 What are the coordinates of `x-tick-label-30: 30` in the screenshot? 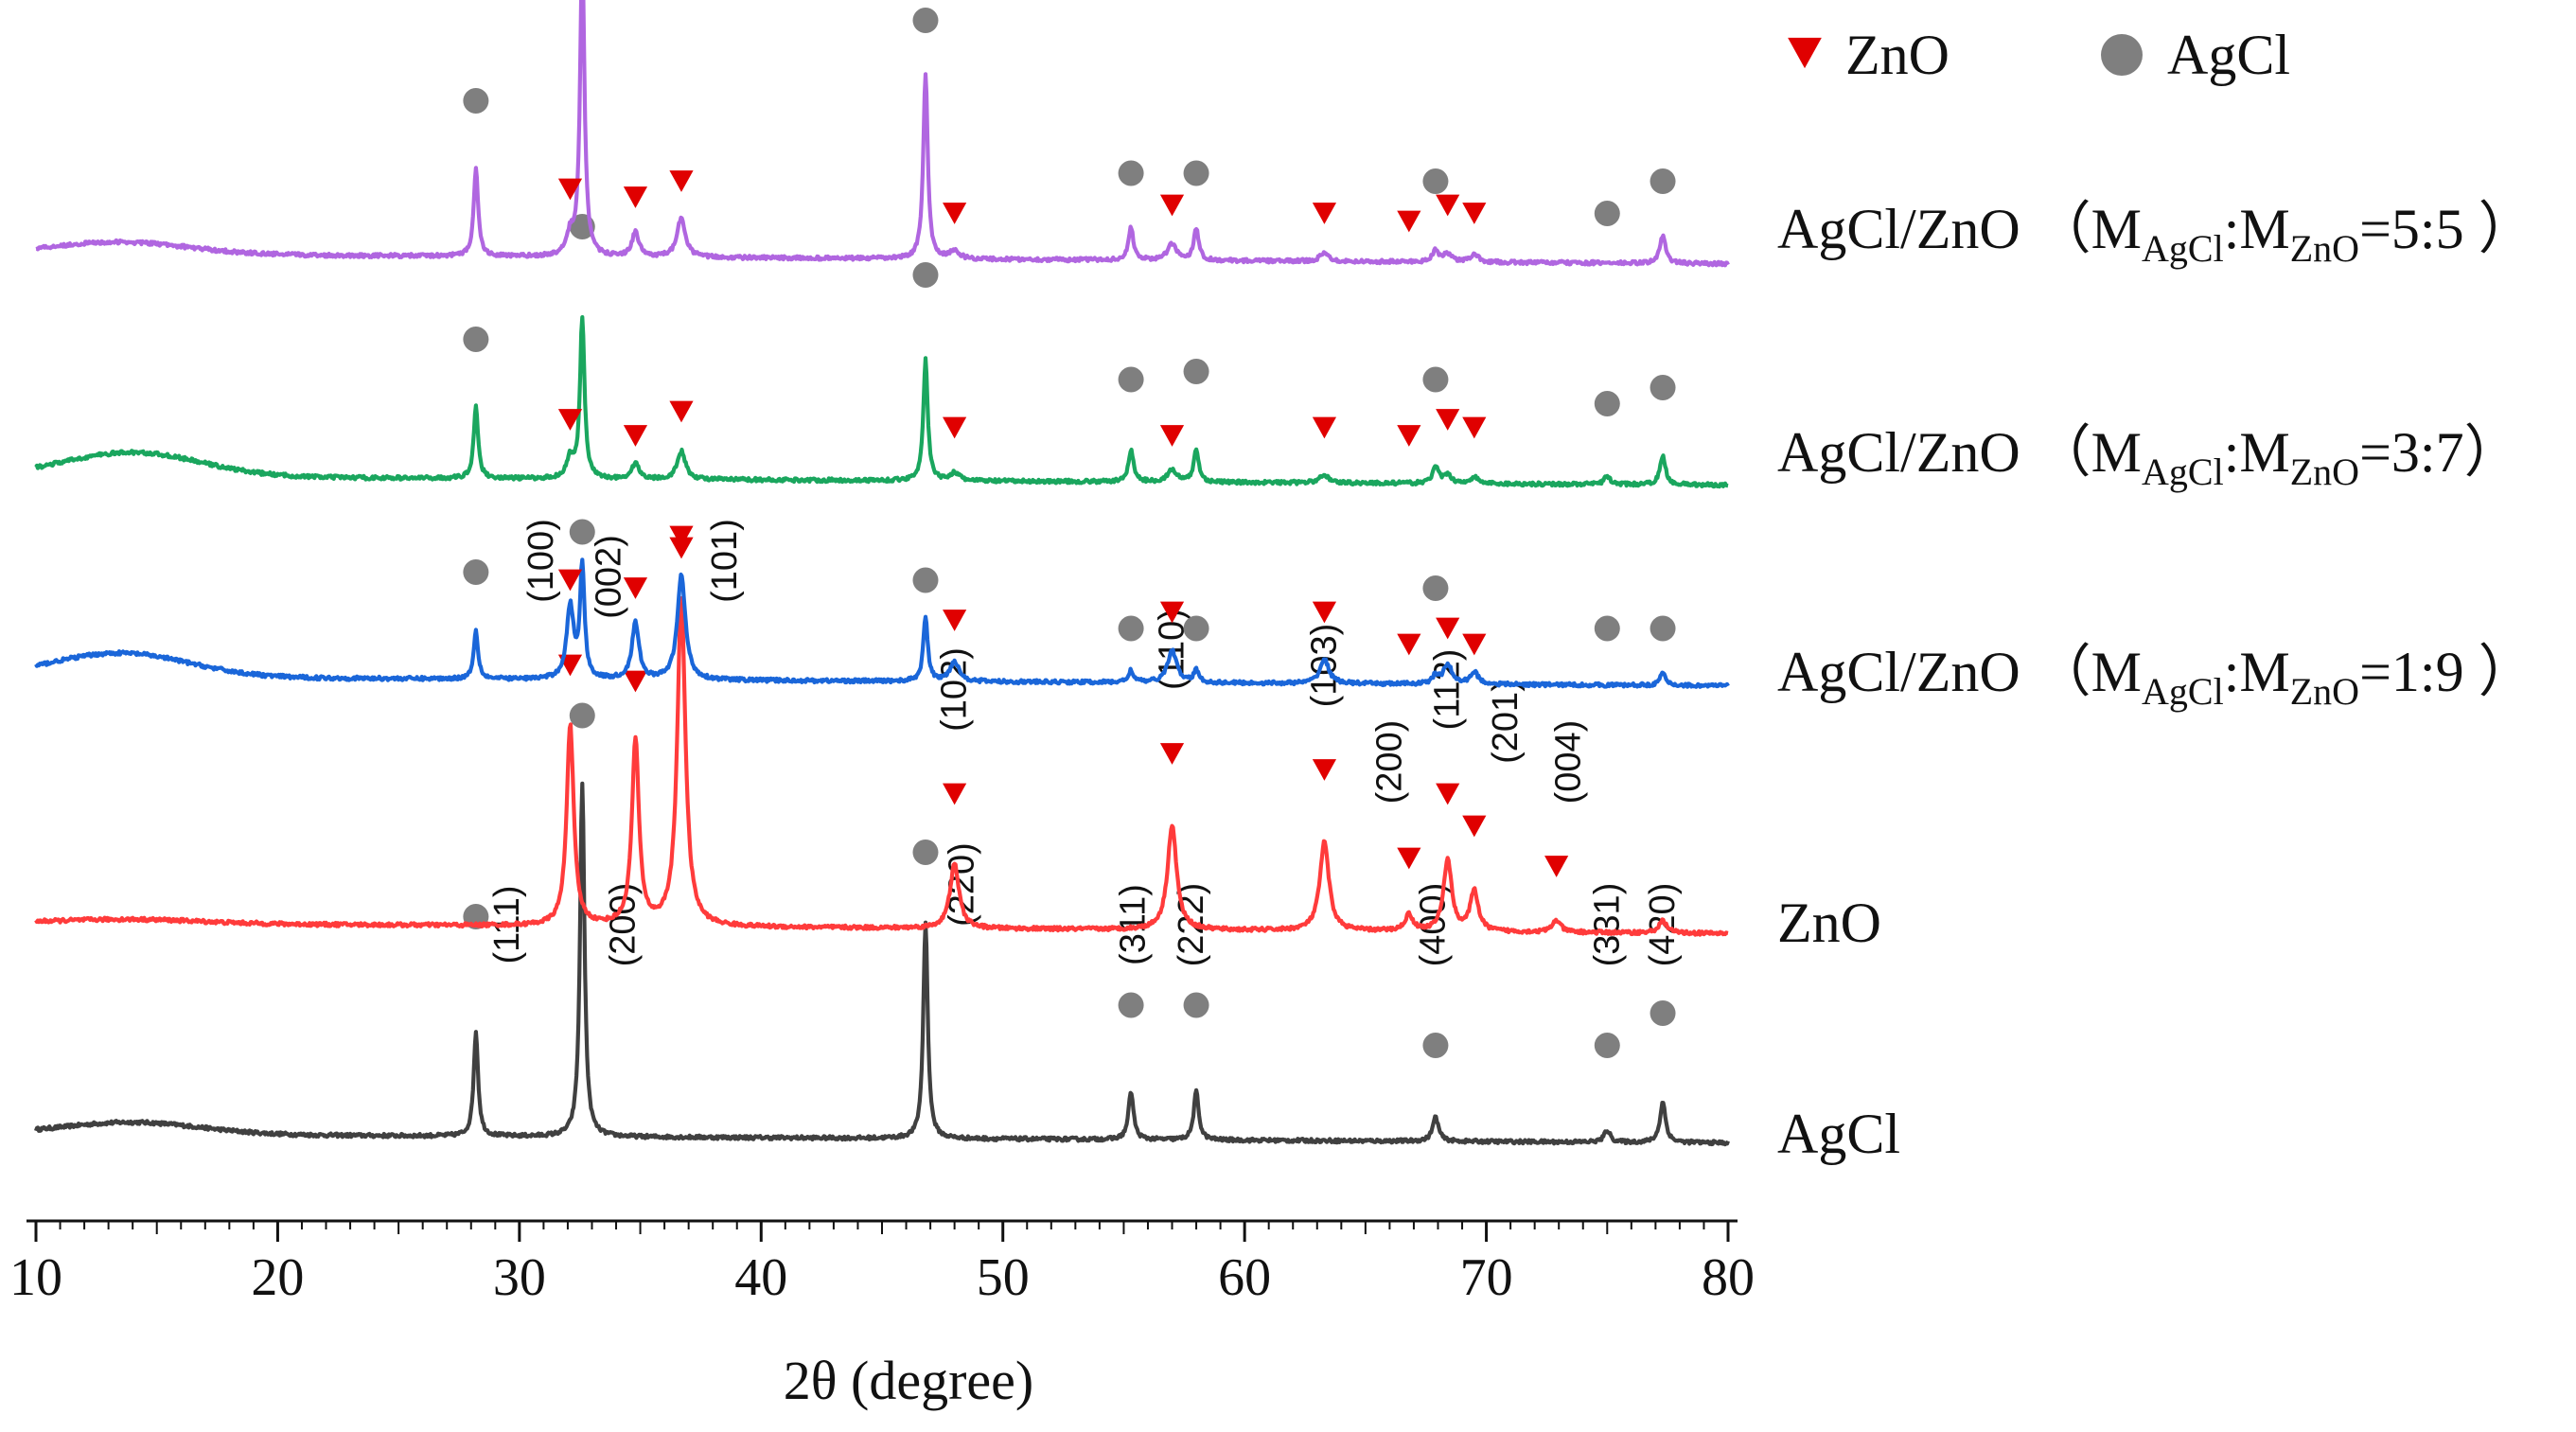 It's located at (519, 1277).